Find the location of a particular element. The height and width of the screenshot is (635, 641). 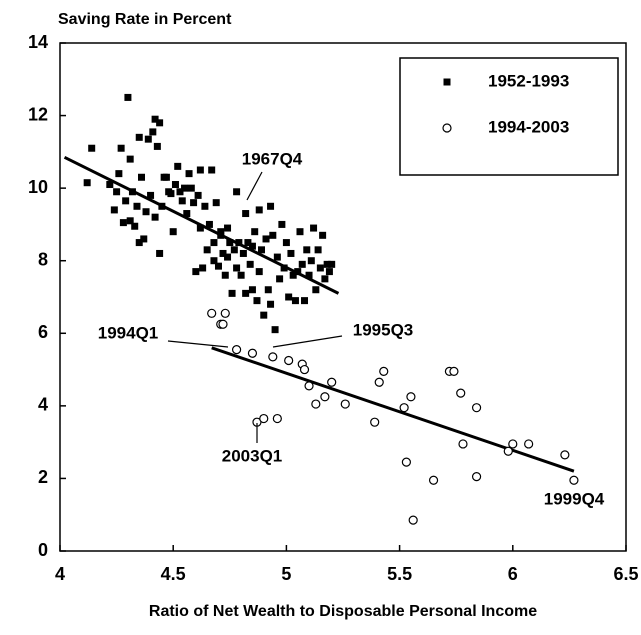

fit-line is located at coordinates (393, 409).